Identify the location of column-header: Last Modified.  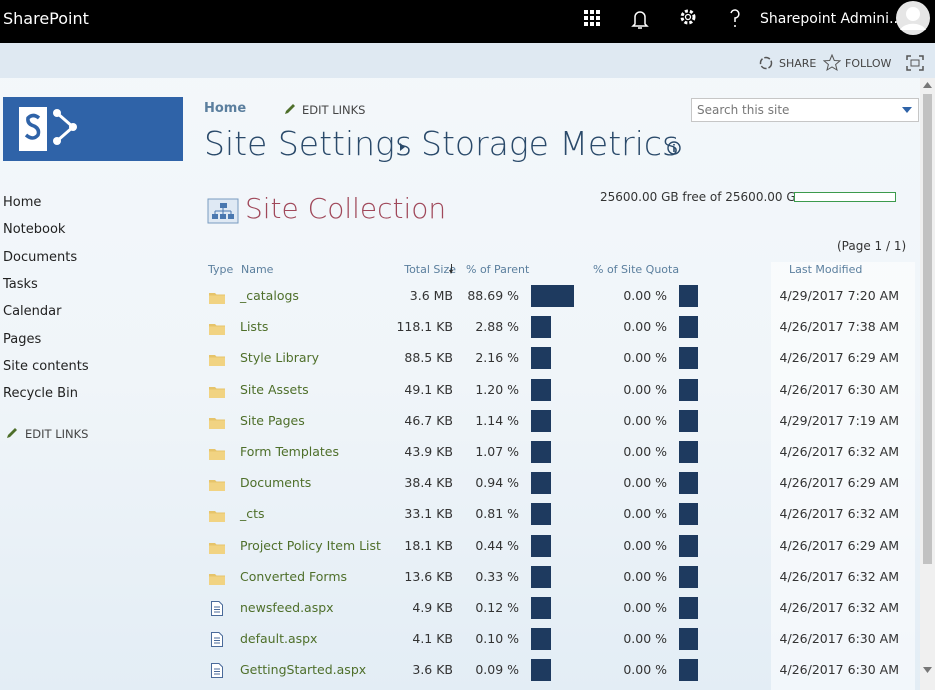
(826, 269).